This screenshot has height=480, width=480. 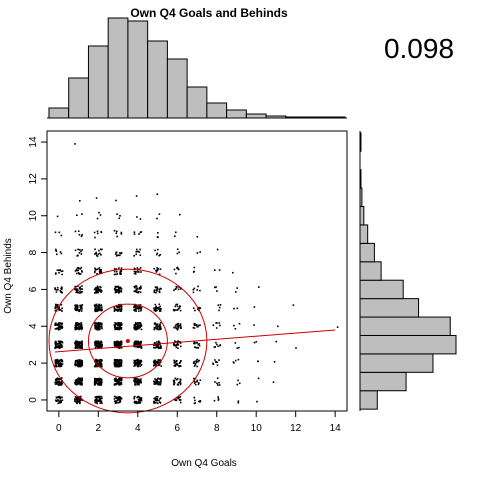 What do you see at coordinates (360, 142) in the screenshot?
I see `y-histogram-bar` at bounding box center [360, 142].